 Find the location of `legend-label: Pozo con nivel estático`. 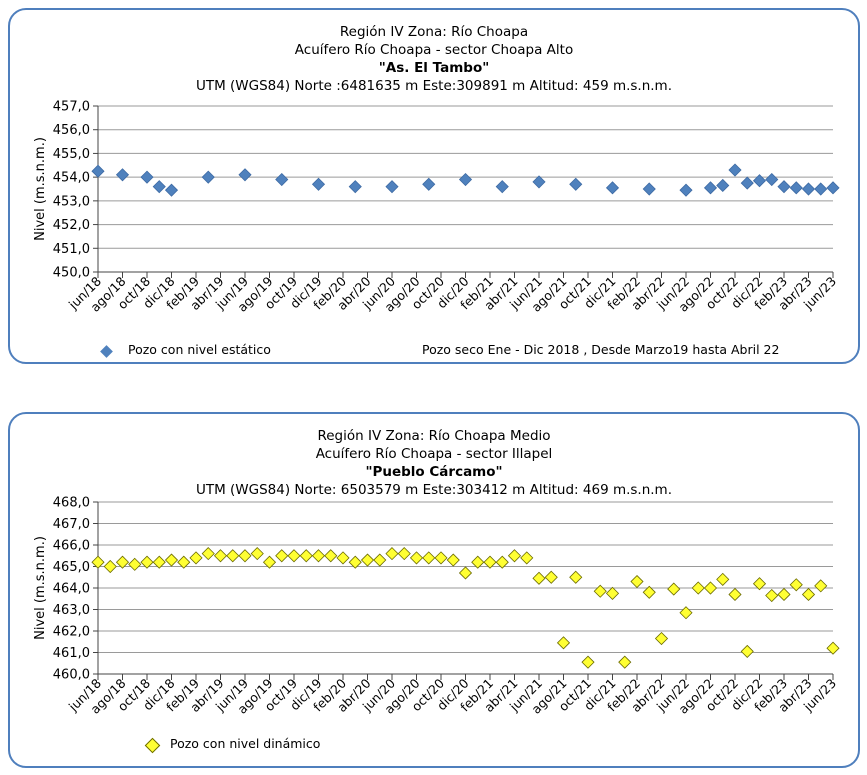

legend-label: Pozo con nivel estático is located at coordinates (199, 349).